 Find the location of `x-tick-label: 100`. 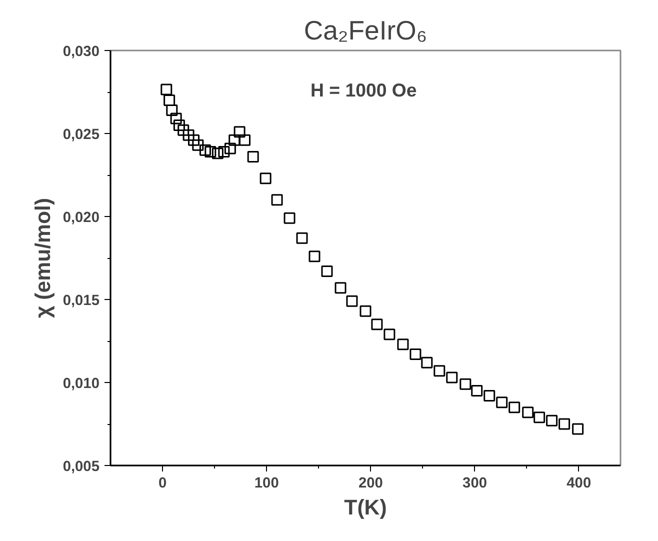

x-tick-label: 100 is located at coordinates (266, 484).